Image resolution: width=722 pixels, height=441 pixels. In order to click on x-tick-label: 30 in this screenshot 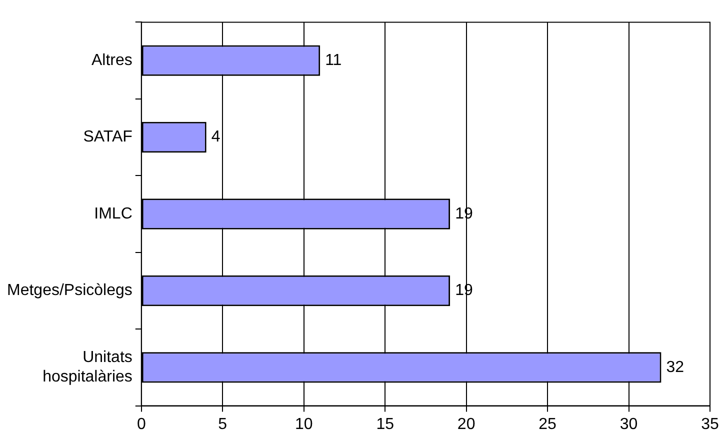, I will do `click(629, 424)`.